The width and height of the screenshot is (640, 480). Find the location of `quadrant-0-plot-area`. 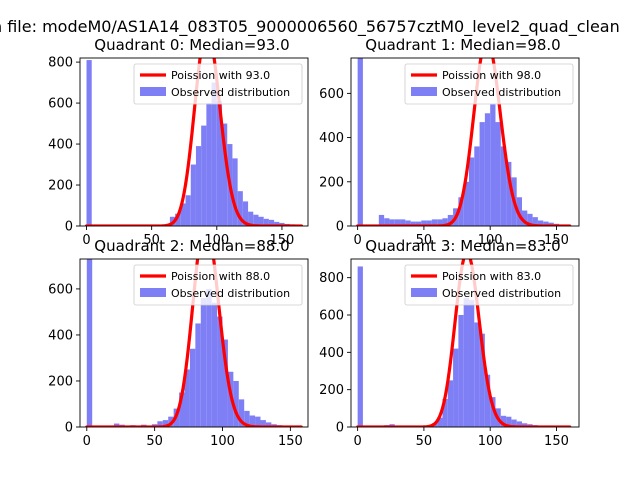

quadrant-0-plot-area is located at coordinates (194, 142).